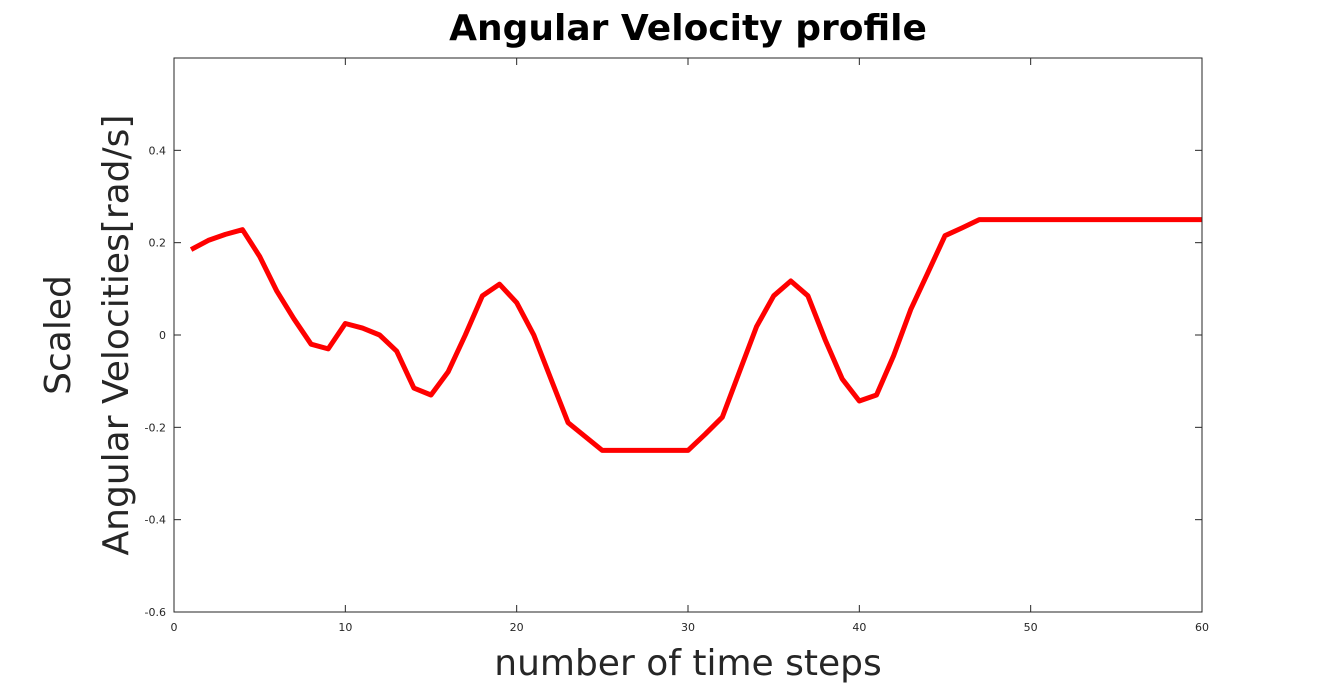 The width and height of the screenshot is (1329, 689). I want to click on y-tick-label: -0.2, so click(155, 427).